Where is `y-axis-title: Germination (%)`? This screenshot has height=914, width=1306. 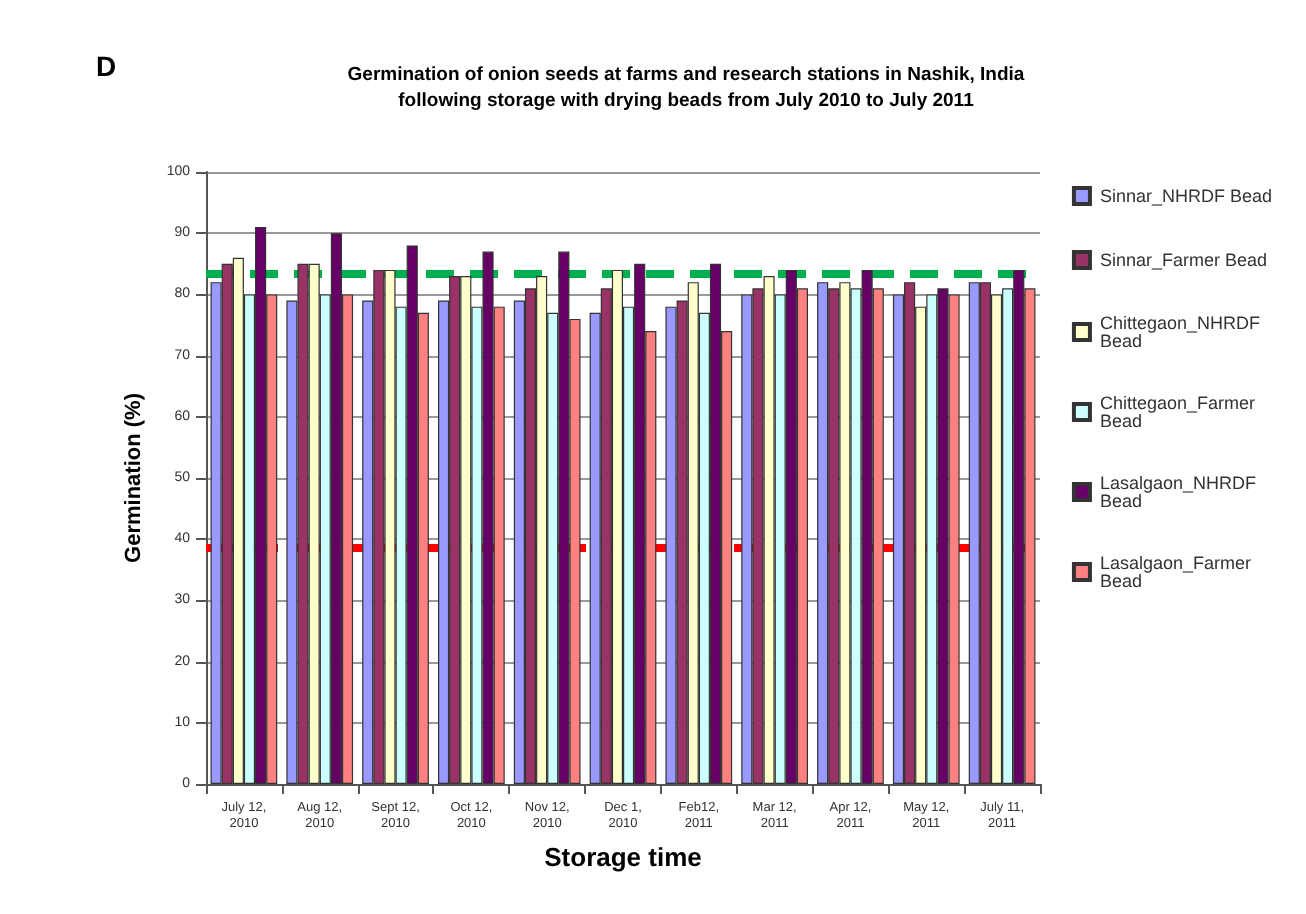
y-axis-title: Germination (%) is located at coordinates (133, 477).